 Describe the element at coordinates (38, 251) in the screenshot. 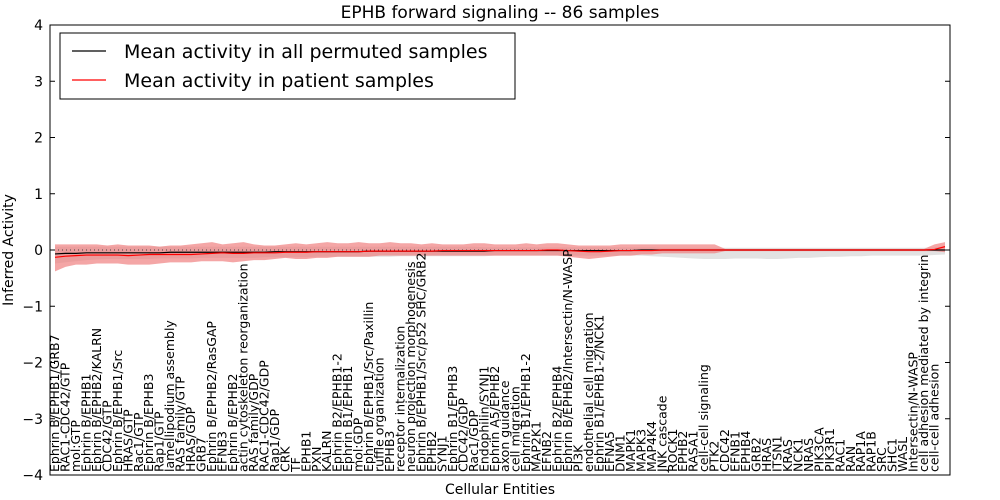

I see `y-tick-label: 0` at that location.